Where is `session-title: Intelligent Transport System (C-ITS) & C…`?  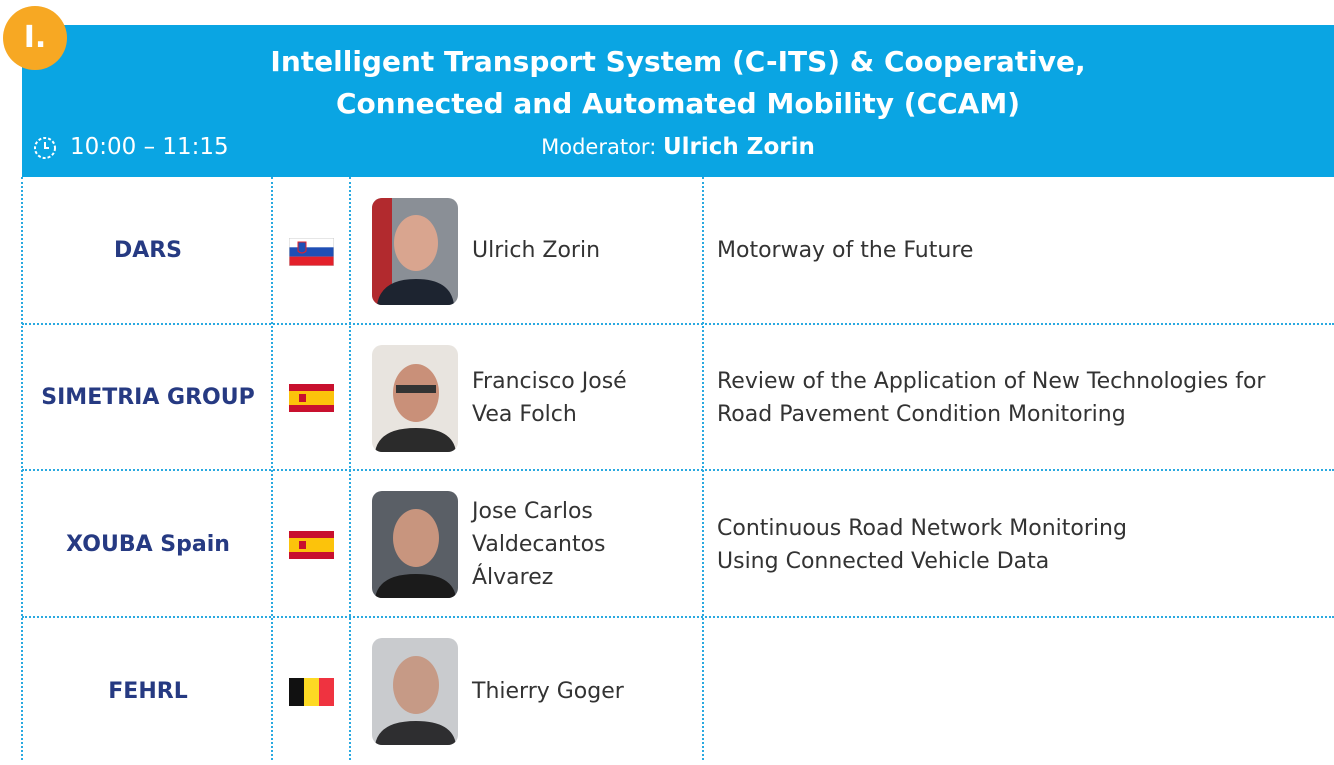
session-title: Intelligent Transport System (C-ITS) & C… is located at coordinates (678, 61).